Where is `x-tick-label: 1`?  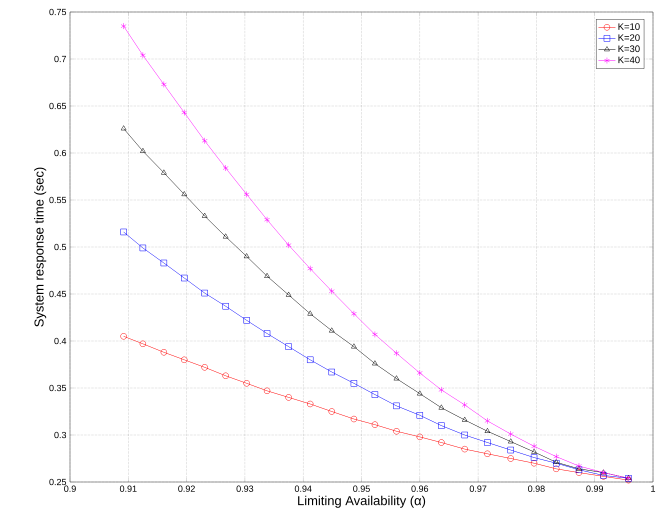 x-tick-label: 1 is located at coordinates (653, 489).